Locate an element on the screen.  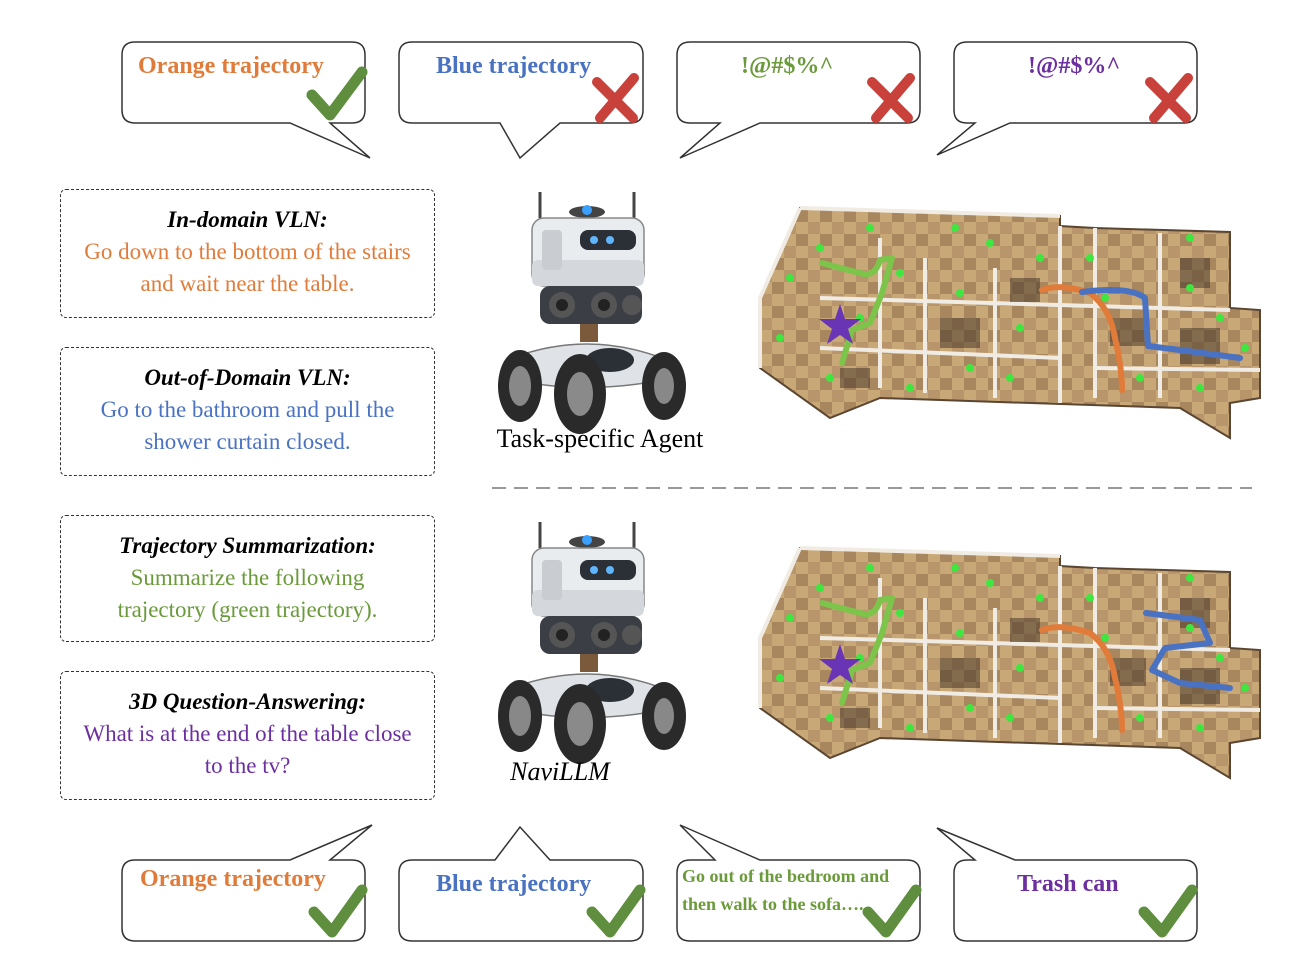
house-scene-bottom is located at coordinates (1010, 663).